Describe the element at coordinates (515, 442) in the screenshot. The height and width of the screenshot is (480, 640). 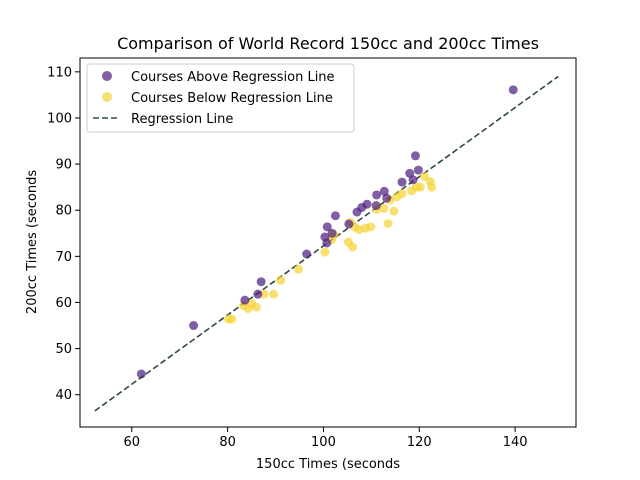
I see `x-tick-label: 140` at that location.